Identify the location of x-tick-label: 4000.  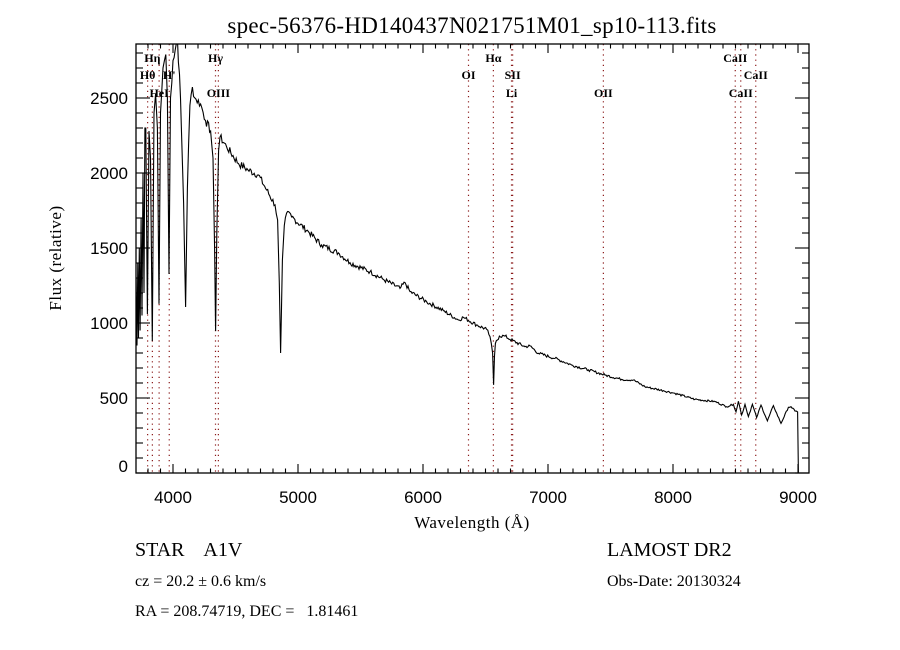
(173, 497).